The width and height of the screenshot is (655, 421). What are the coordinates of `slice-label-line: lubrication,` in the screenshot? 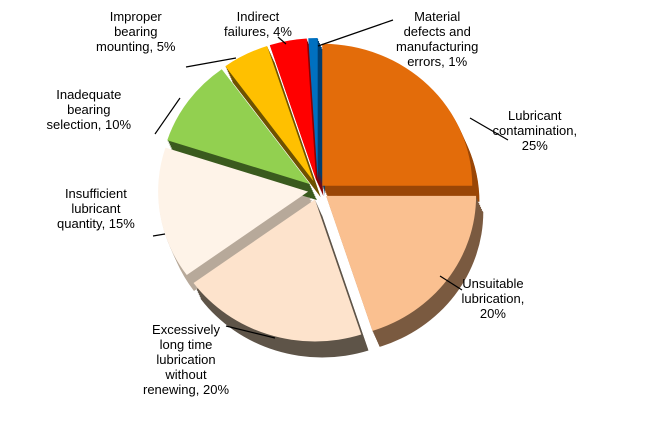 It's located at (493, 298).